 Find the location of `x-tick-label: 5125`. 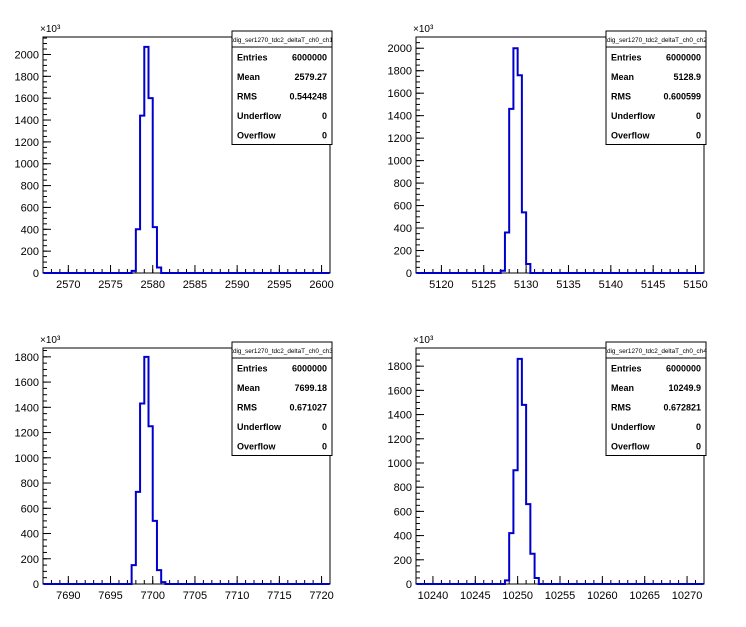

x-tick-label: 5125 is located at coordinates (484, 285).